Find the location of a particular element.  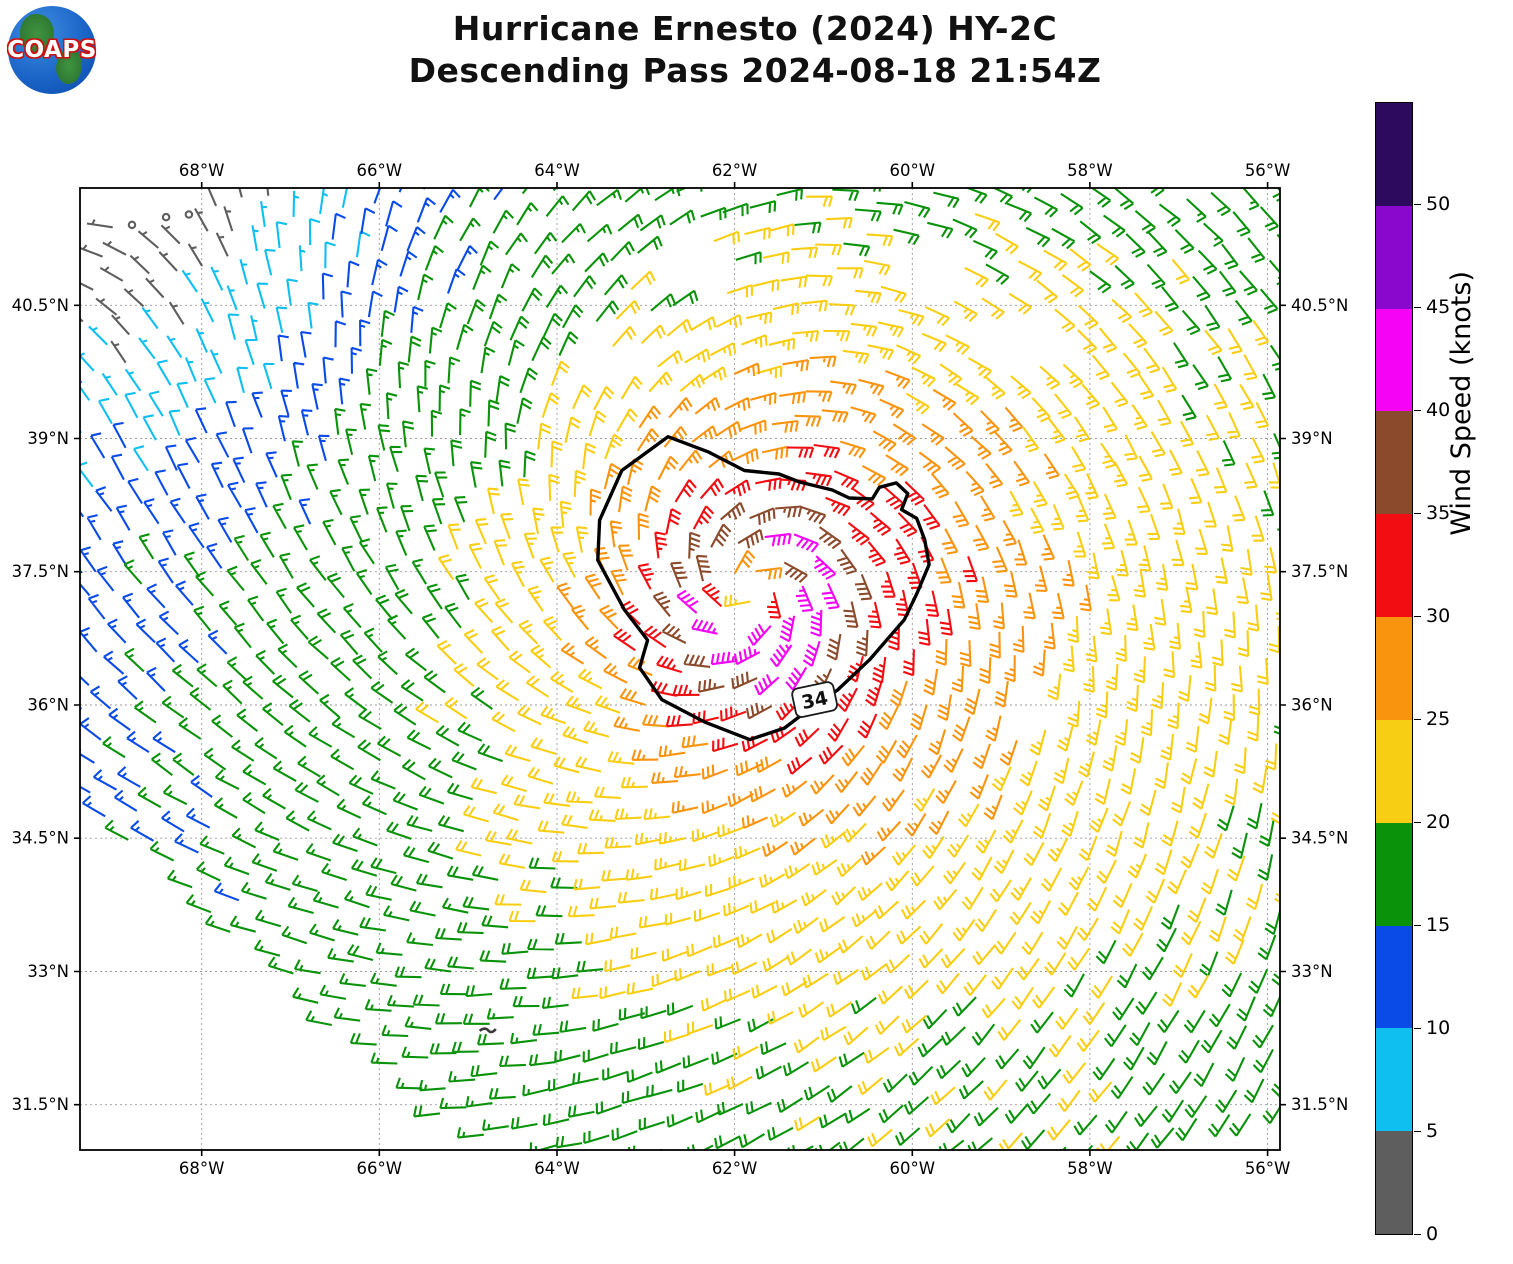

y-tick-label-left: 31.5°N is located at coordinates (40, 1104).